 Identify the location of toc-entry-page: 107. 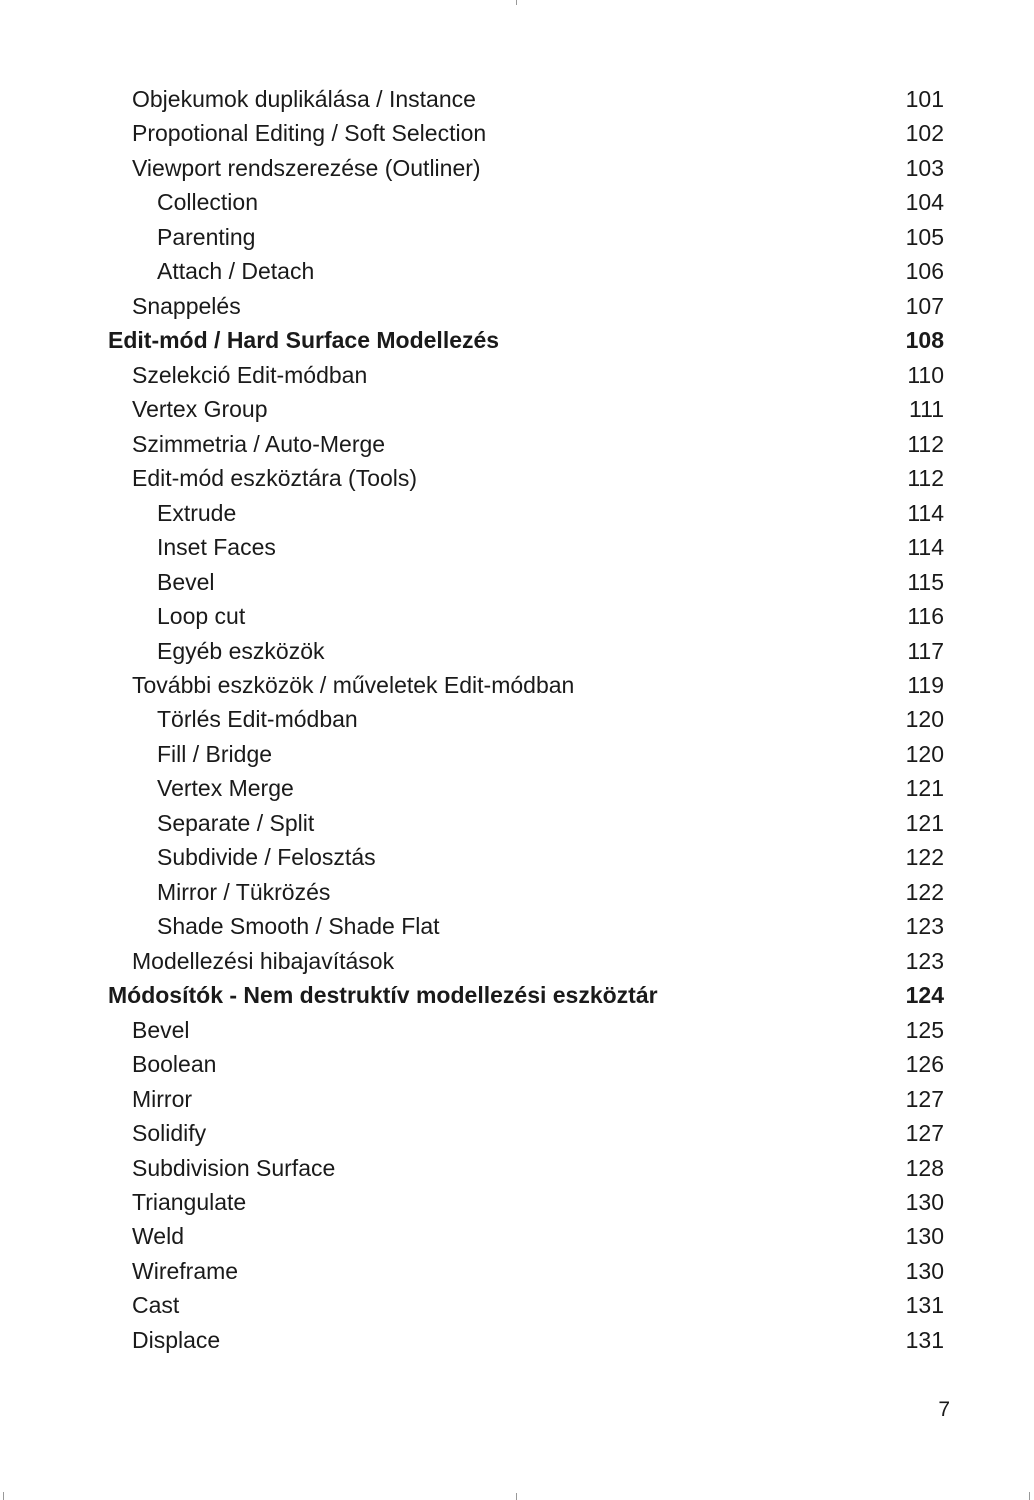
(924, 305).